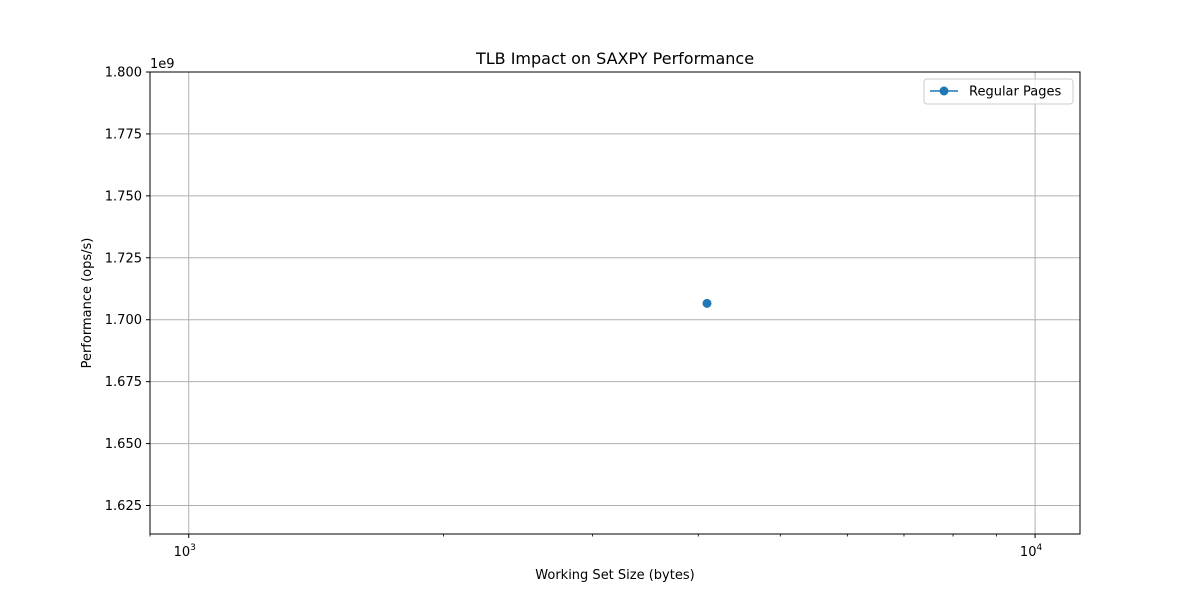 Image resolution: width=1200 pixels, height=600 pixels. I want to click on data-points, so click(707, 303).